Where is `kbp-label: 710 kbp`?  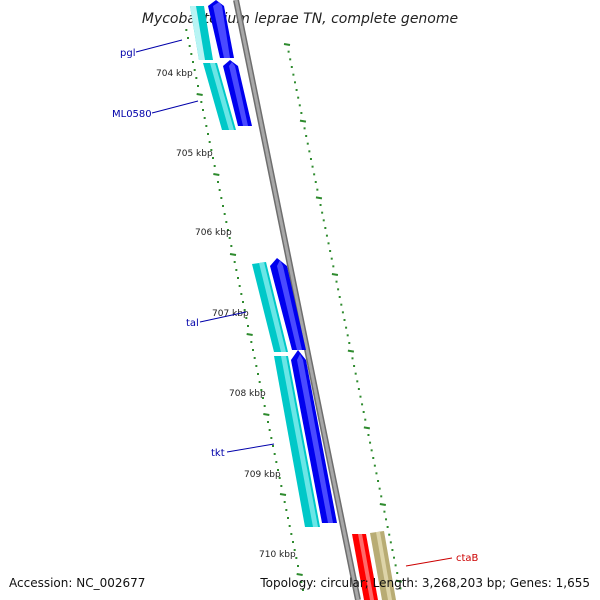 kbp-label: 710 kbp is located at coordinates (277, 555).